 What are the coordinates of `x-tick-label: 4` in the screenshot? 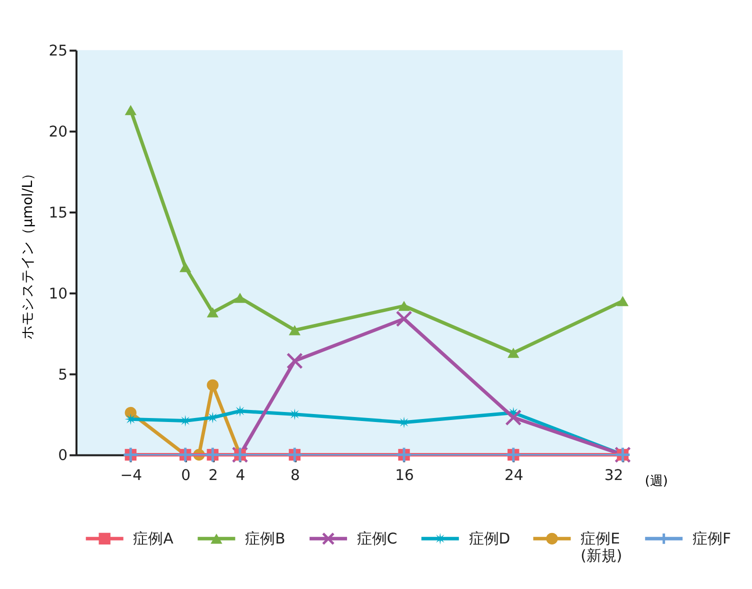 It's located at (241, 475).